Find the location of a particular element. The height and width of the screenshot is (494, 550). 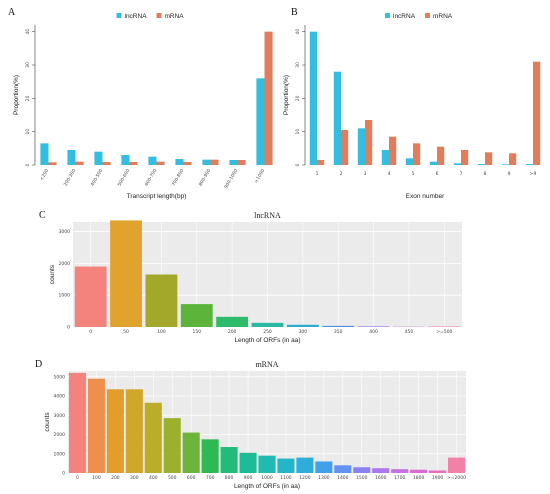

y-tick-label: 4000 is located at coordinates (60, 397).